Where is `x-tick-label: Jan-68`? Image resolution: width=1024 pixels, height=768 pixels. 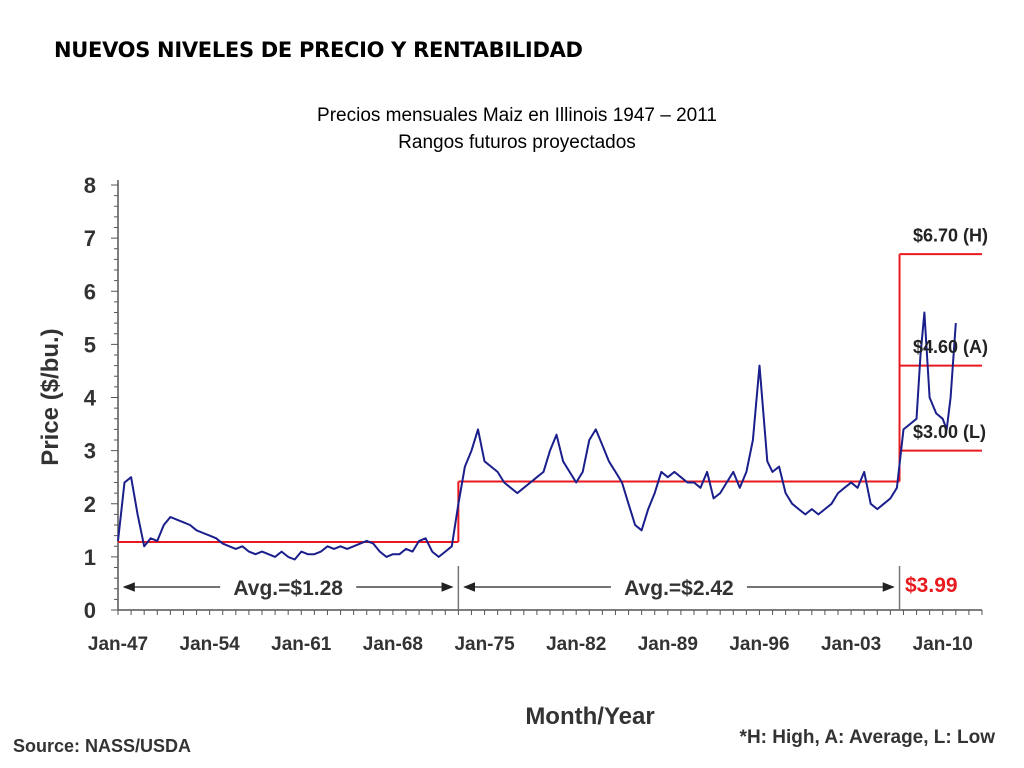
x-tick-label: Jan-68 is located at coordinates (393, 644).